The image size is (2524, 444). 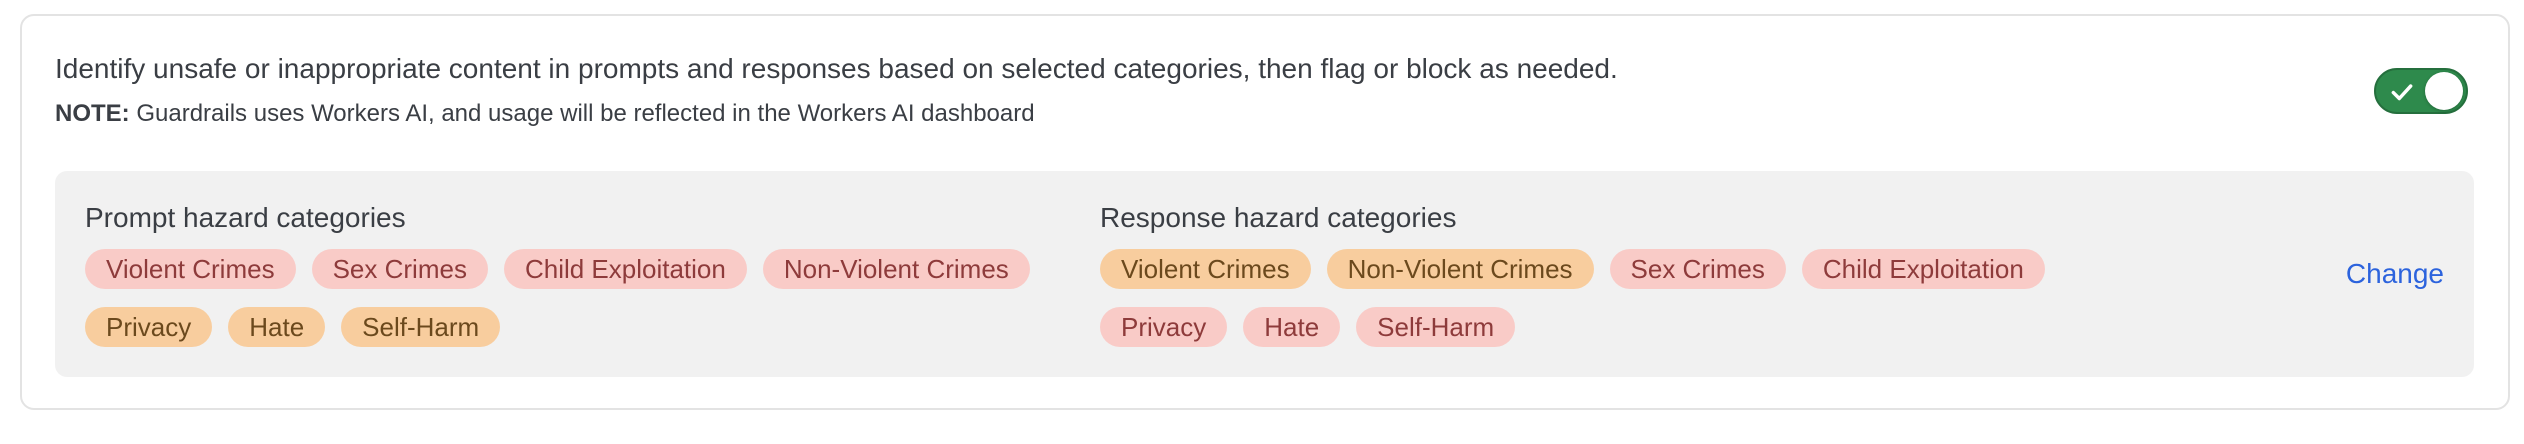 I want to click on toggle-knob, so click(x=2444, y=91).